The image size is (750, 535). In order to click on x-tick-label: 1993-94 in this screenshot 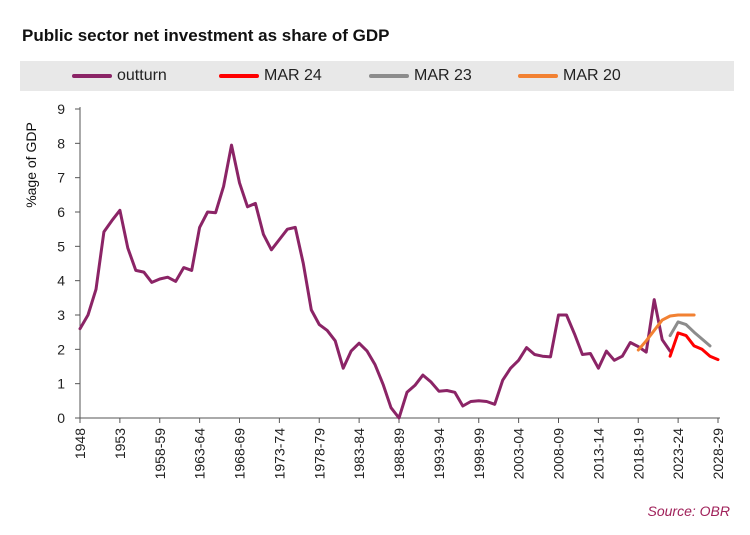, I will do `click(439, 454)`.